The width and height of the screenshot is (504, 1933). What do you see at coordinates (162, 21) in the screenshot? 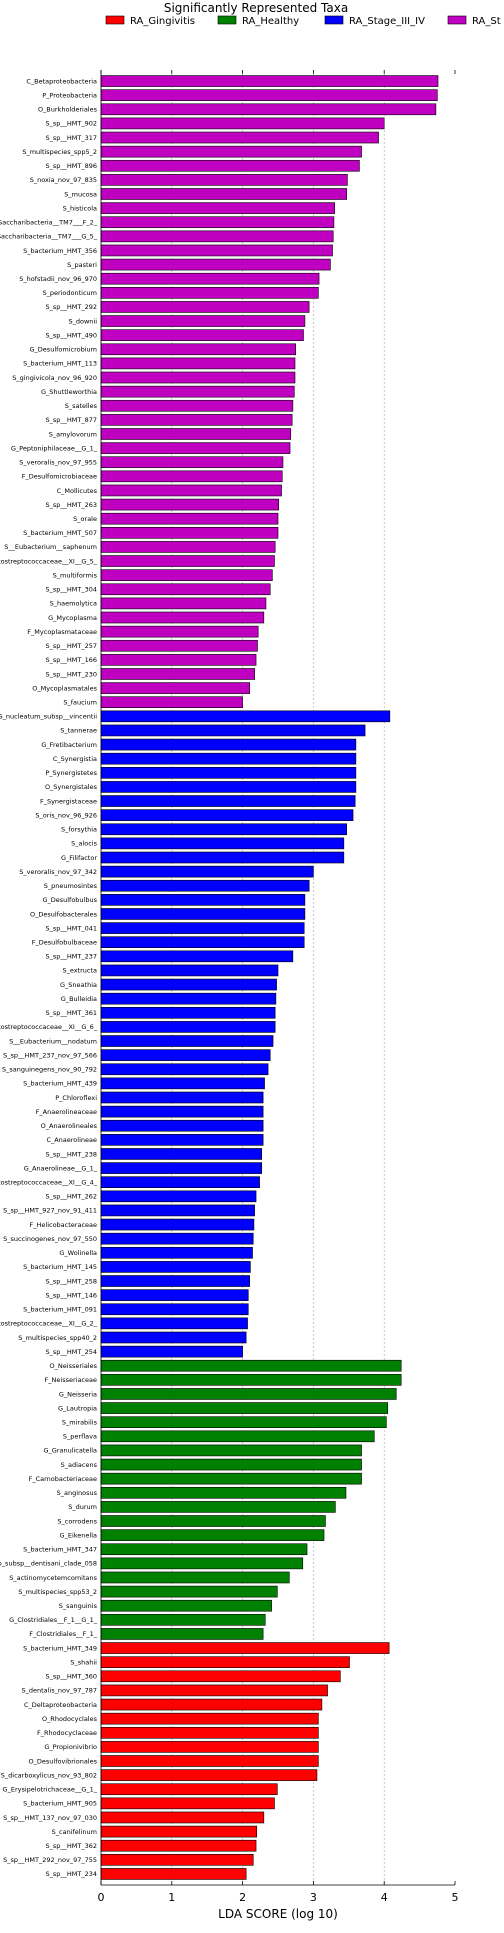
I see `legend-label-0: RA_Gingivitis` at bounding box center [162, 21].